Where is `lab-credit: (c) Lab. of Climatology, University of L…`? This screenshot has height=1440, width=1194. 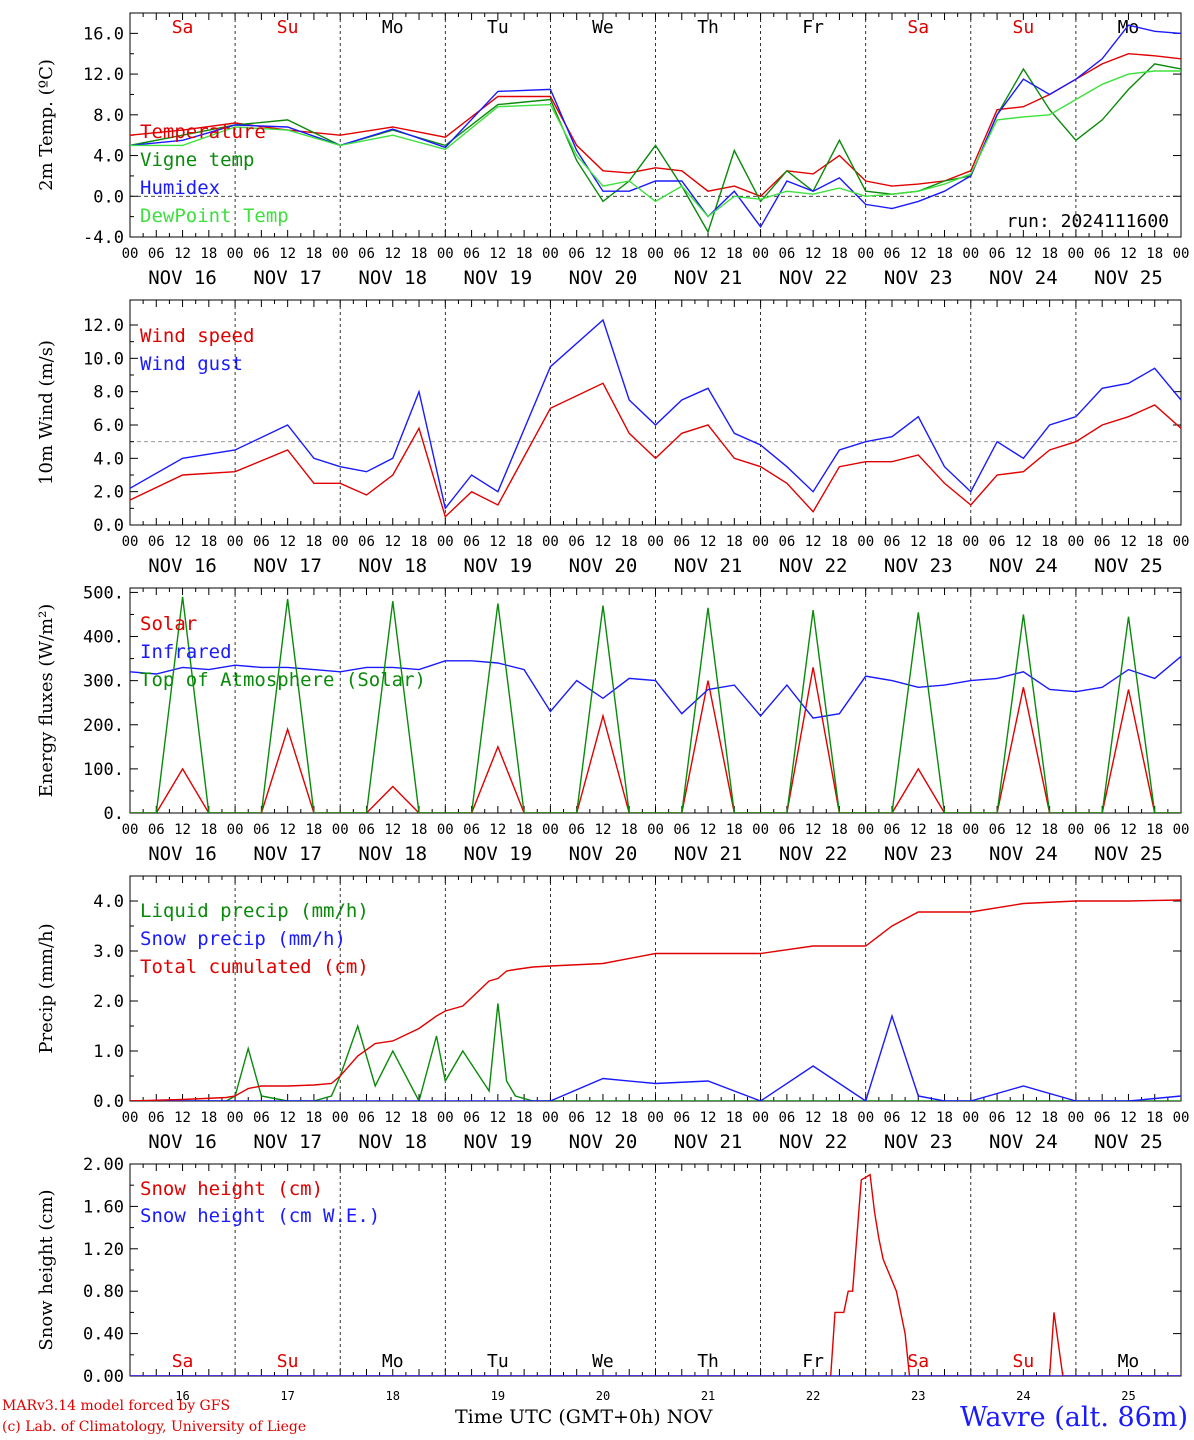 lab-credit: (c) Lab. of Climatology, University of L… is located at coordinates (154, 1427).